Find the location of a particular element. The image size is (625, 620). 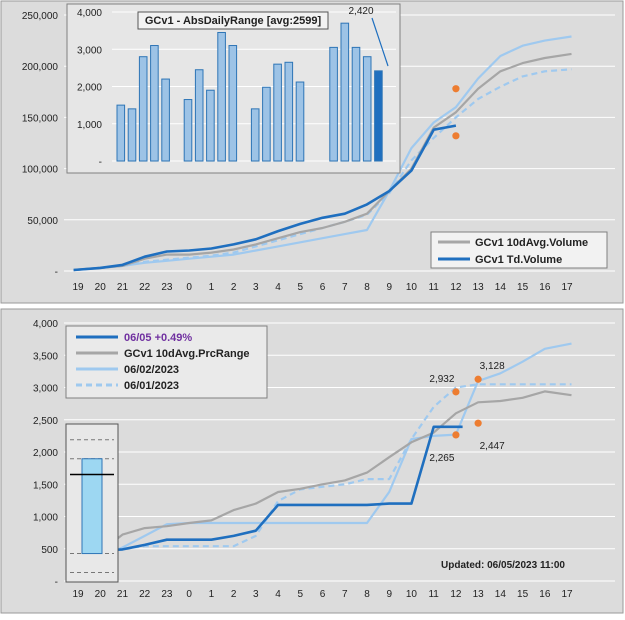

top-x-tick-label: 22 is located at coordinates (145, 287).